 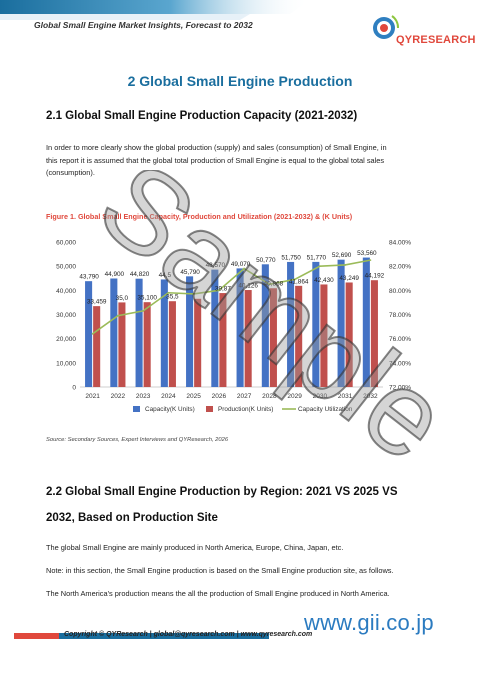 What do you see at coordinates (299, 281) in the screenshot?
I see `production-data-label: 41,864` at bounding box center [299, 281].